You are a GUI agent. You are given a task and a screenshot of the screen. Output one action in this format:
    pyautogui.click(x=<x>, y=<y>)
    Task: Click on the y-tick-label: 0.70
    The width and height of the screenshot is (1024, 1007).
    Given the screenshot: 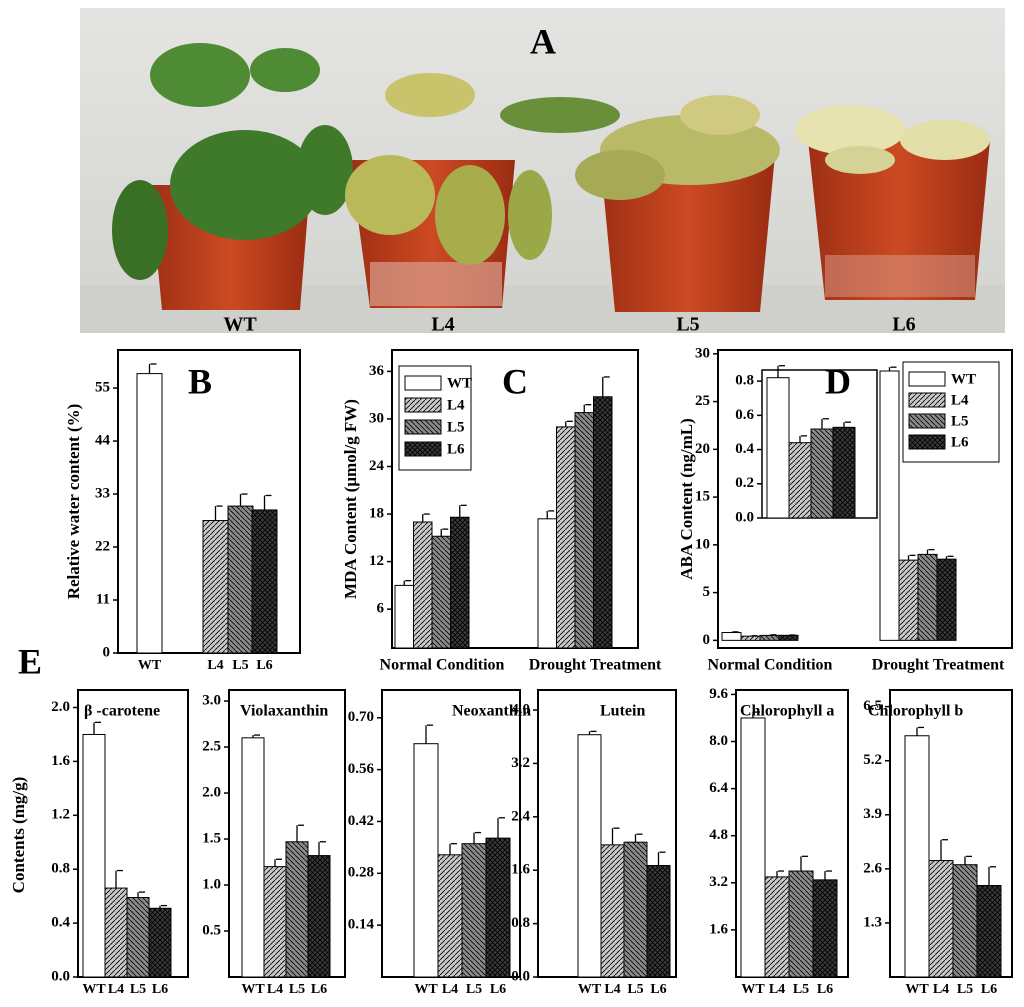 What is the action you would take?
    pyautogui.click(x=361, y=717)
    